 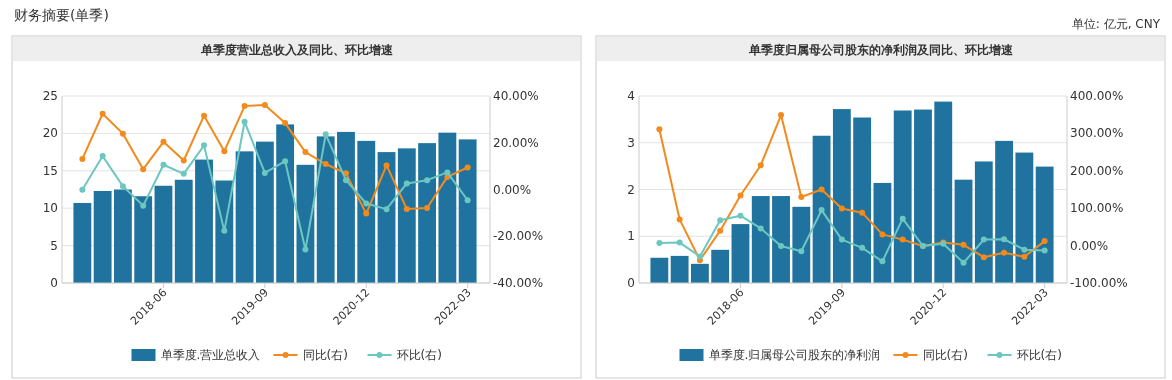 I want to click on y2-tick-label: 100.00%, so click(x=1097, y=208).